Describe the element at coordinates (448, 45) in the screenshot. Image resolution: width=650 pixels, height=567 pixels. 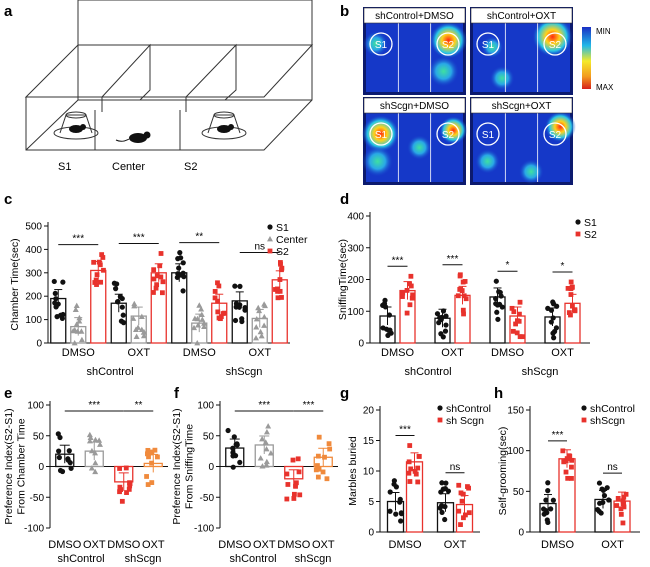
I see `cup-label-s2: S2` at that location.